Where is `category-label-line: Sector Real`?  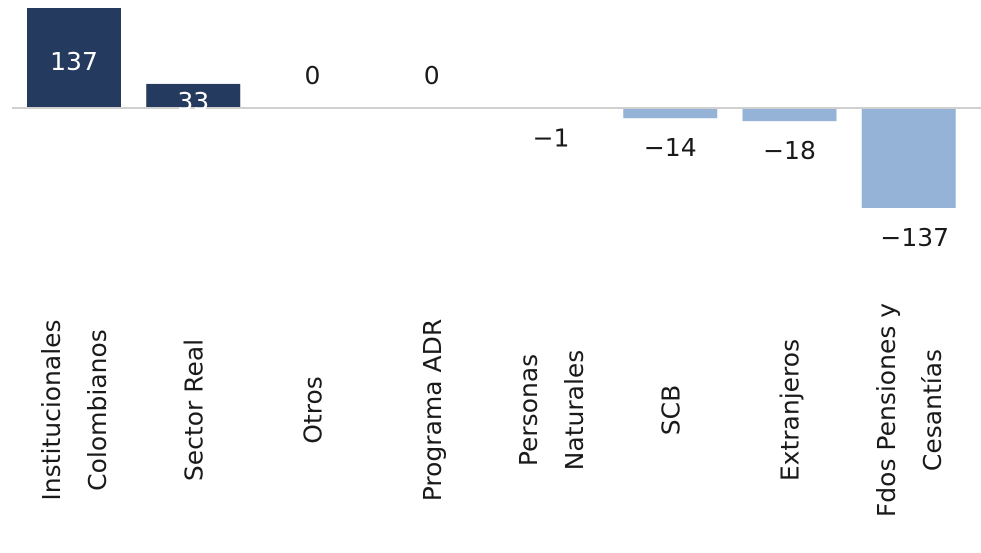
category-label-line: Sector Real is located at coordinates (193, 410).